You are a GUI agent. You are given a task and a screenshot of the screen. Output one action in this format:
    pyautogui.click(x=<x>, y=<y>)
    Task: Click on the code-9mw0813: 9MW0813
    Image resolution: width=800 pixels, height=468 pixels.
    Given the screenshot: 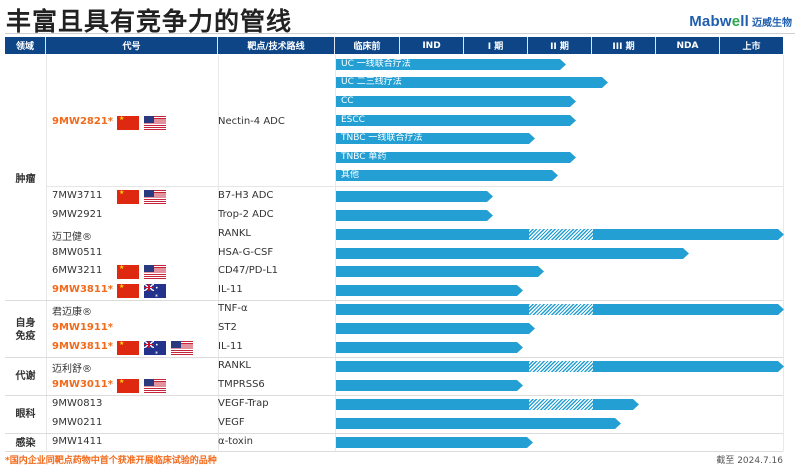 What is the action you would take?
    pyautogui.click(x=77, y=403)
    